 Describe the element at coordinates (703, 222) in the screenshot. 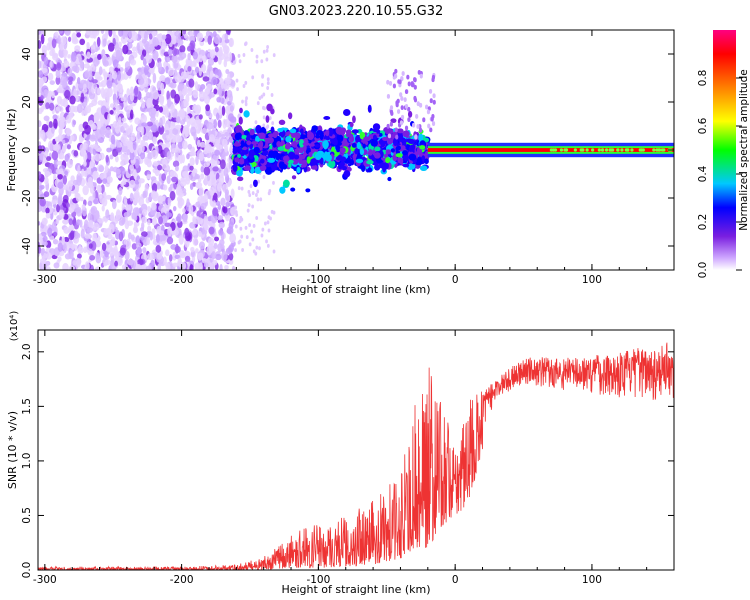

I see `colorbar-tick-label-1: 0.2` at that location.